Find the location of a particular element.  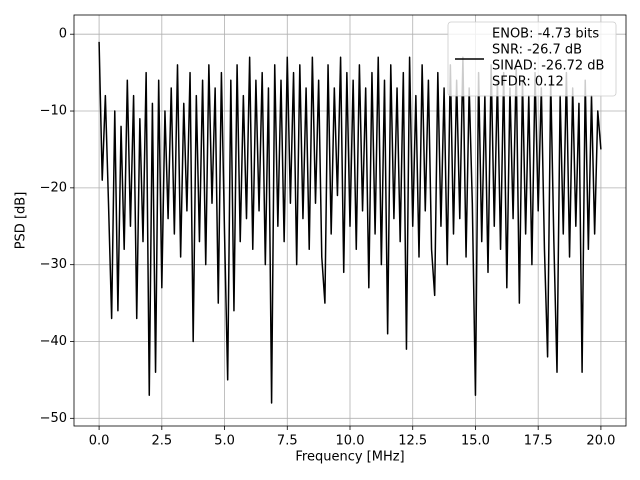

legend-label: SINAD: -26.72 dB is located at coordinates (548, 66).